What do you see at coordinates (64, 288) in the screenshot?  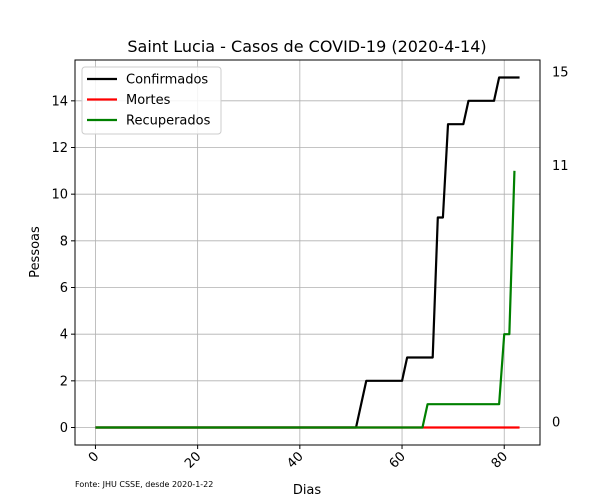 I see `y-tick-label: 6` at bounding box center [64, 288].